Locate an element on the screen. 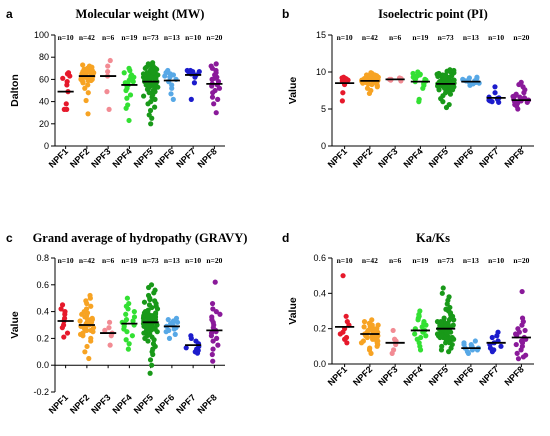 The height and width of the screenshot is (436, 550). n-label: n=19 is located at coordinates (129, 260).